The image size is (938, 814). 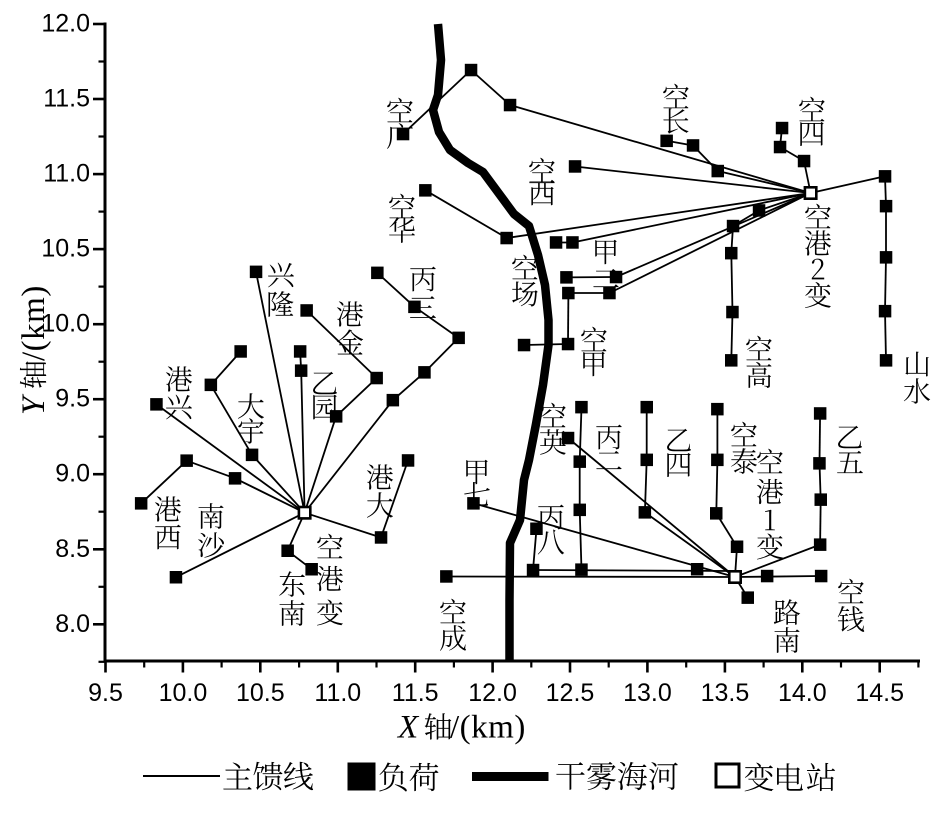 What do you see at coordinates (879, 693) in the screenshot?
I see `svg-text: 14.5` at bounding box center [879, 693].